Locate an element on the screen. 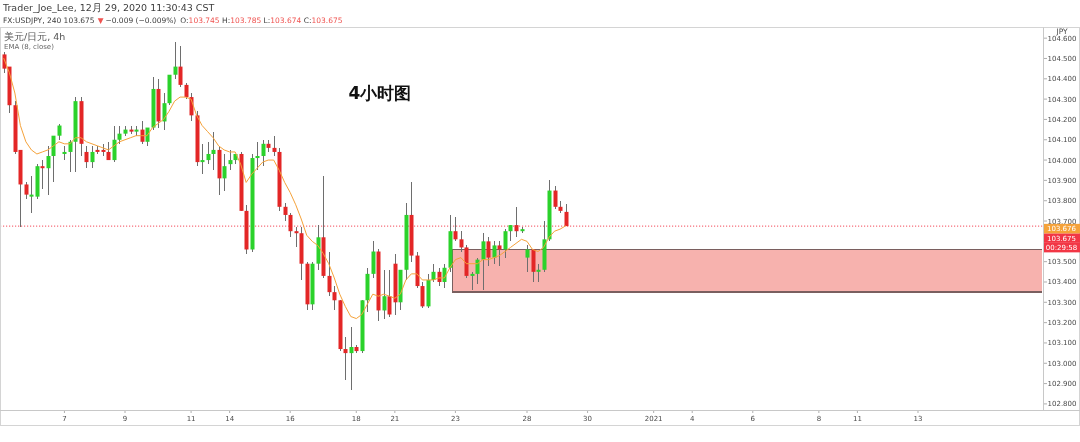 The height and width of the screenshot is (442, 1080). text: Trader_Joe_Lee, 12月 29, 2020 11:30:43 CST is located at coordinates (108, 7).